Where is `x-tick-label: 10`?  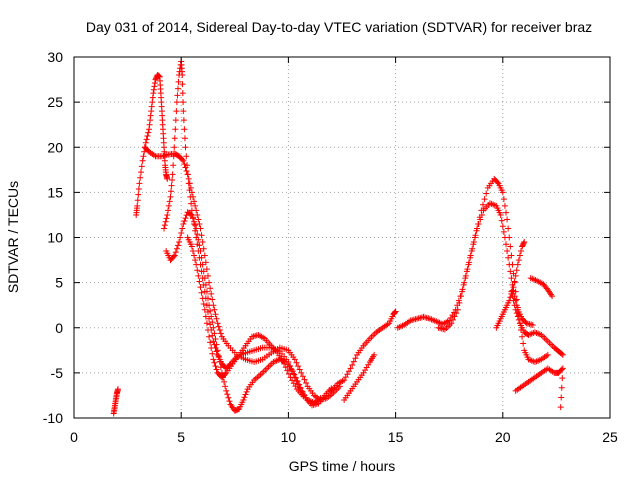
x-tick-label: 10 is located at coordinates (289, 437).